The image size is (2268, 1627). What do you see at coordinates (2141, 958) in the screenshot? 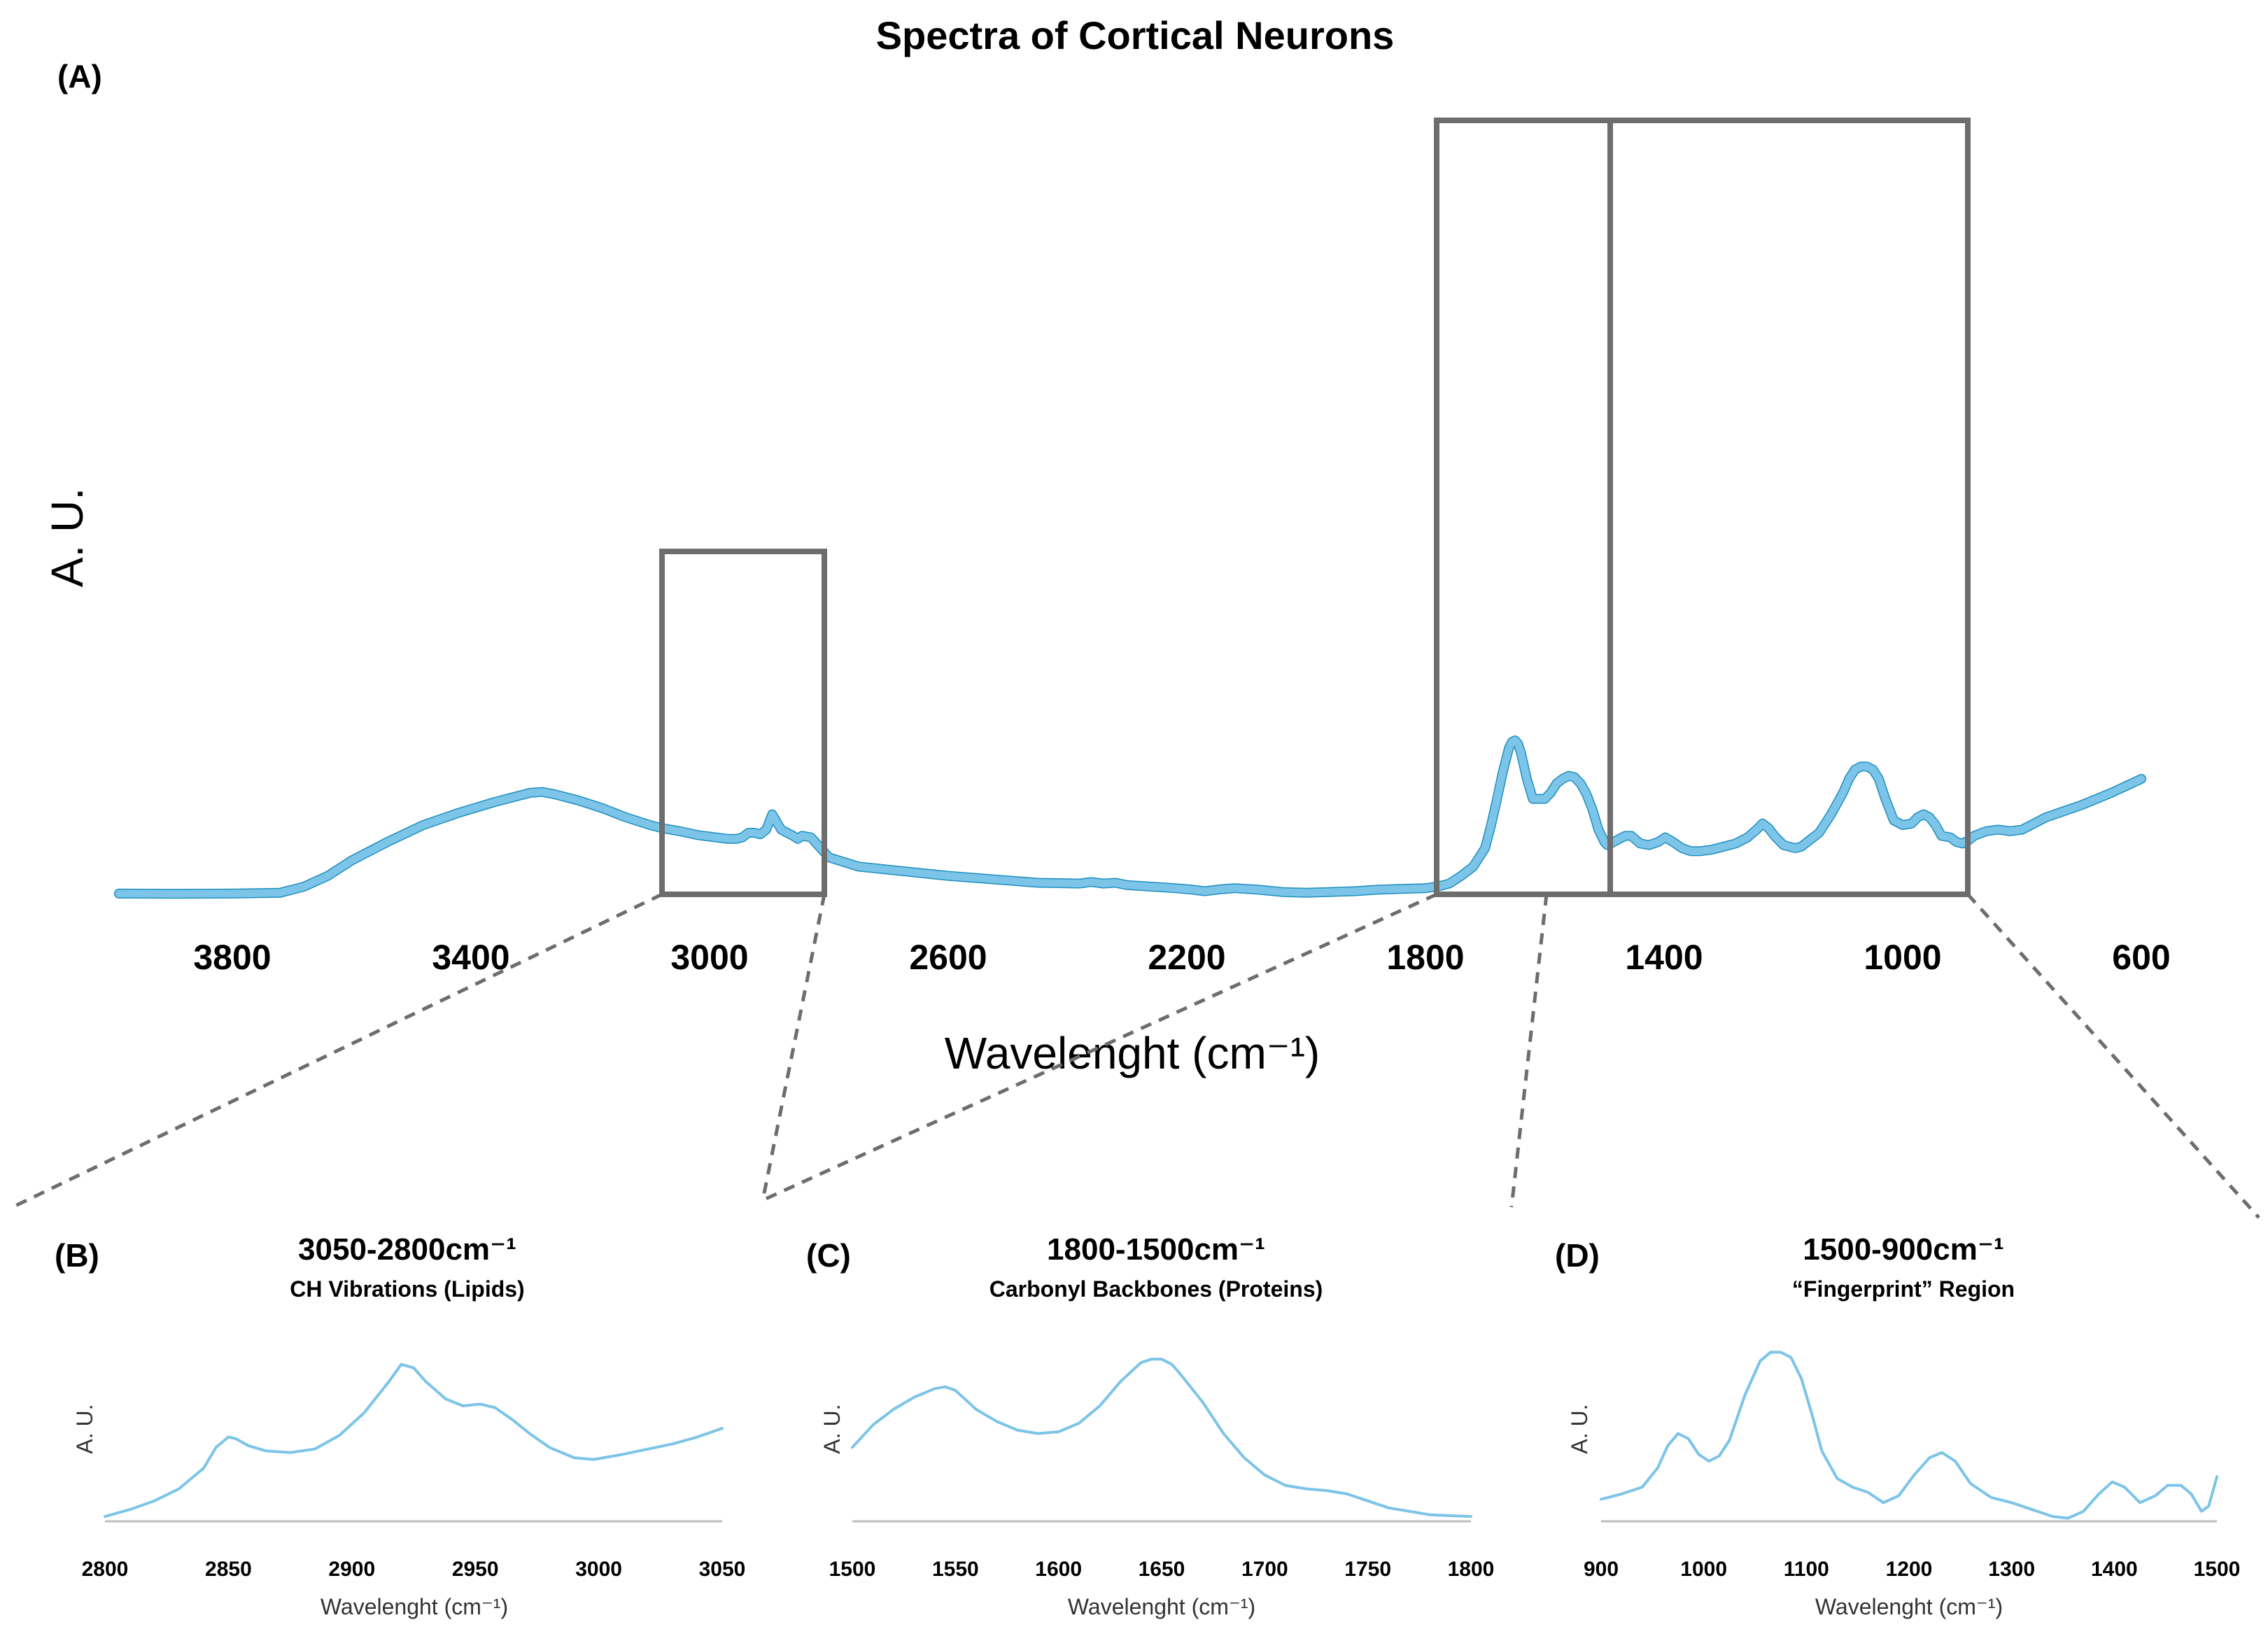
I see `x-tick-label: 600` at bounding box center [2141, 958].